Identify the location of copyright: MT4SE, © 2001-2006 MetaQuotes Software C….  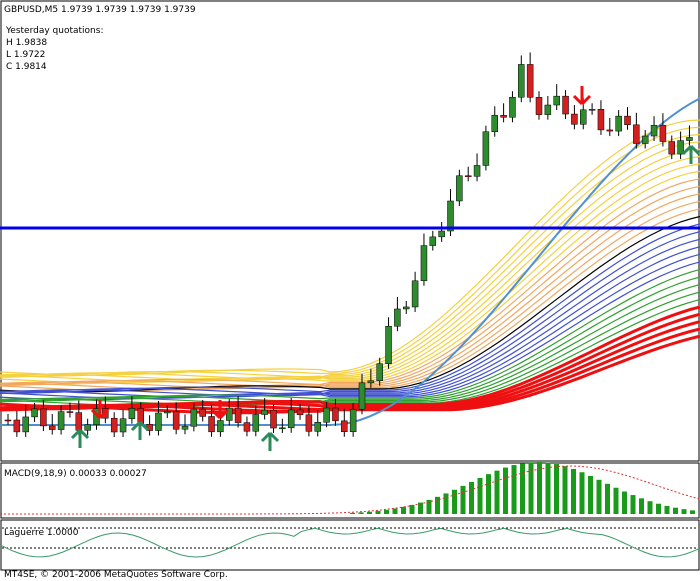
(116, 575).